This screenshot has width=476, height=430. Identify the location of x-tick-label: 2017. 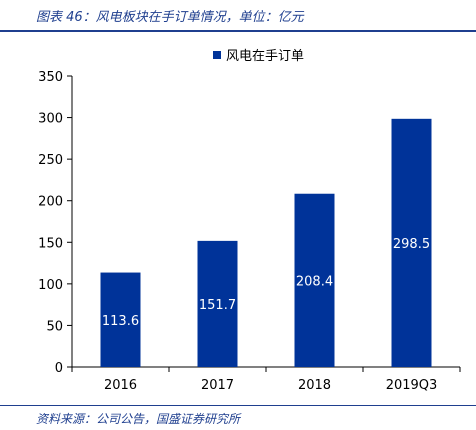
(217, 385).